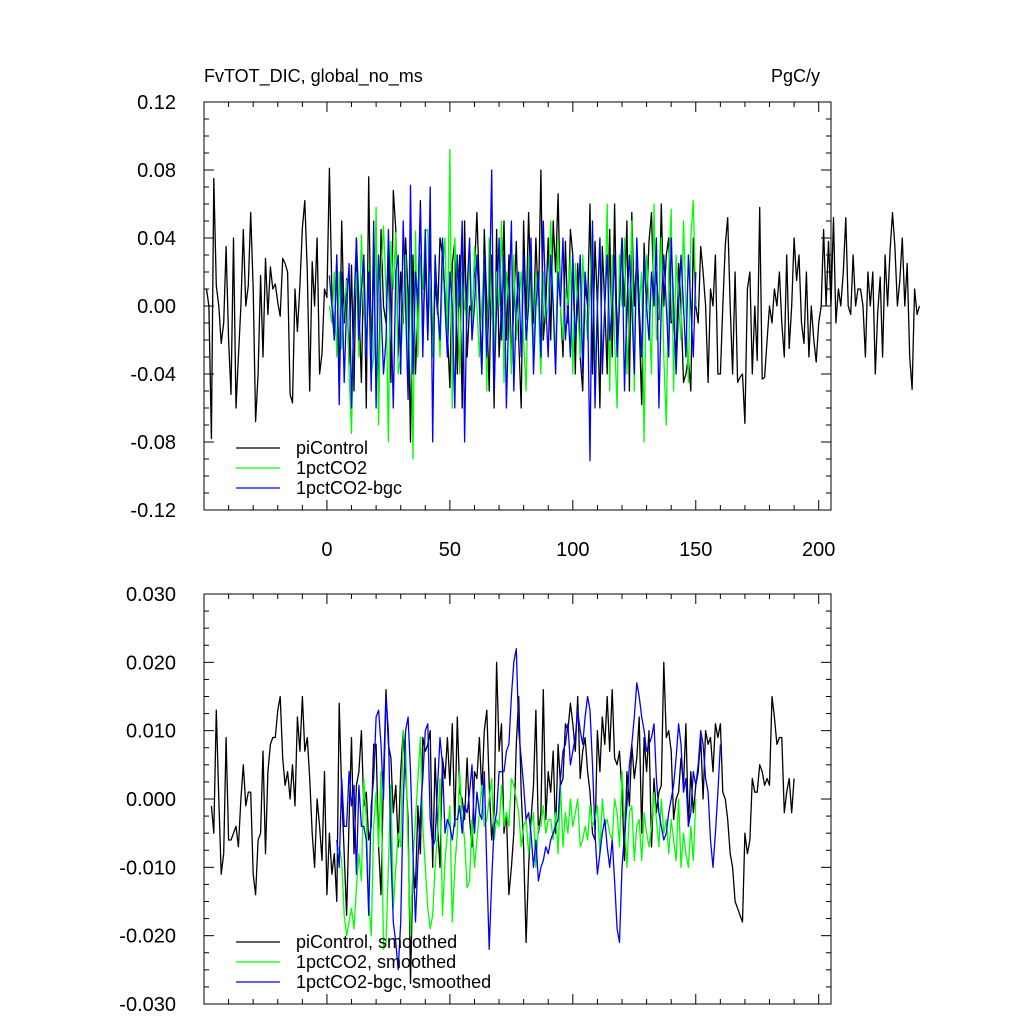 The height and width of the screenshot is (1024, 1024). What do you see at coordinates (818, 550) in the screenshot?
I see `x-tick-label: 200` at bounding box center [818, 550].